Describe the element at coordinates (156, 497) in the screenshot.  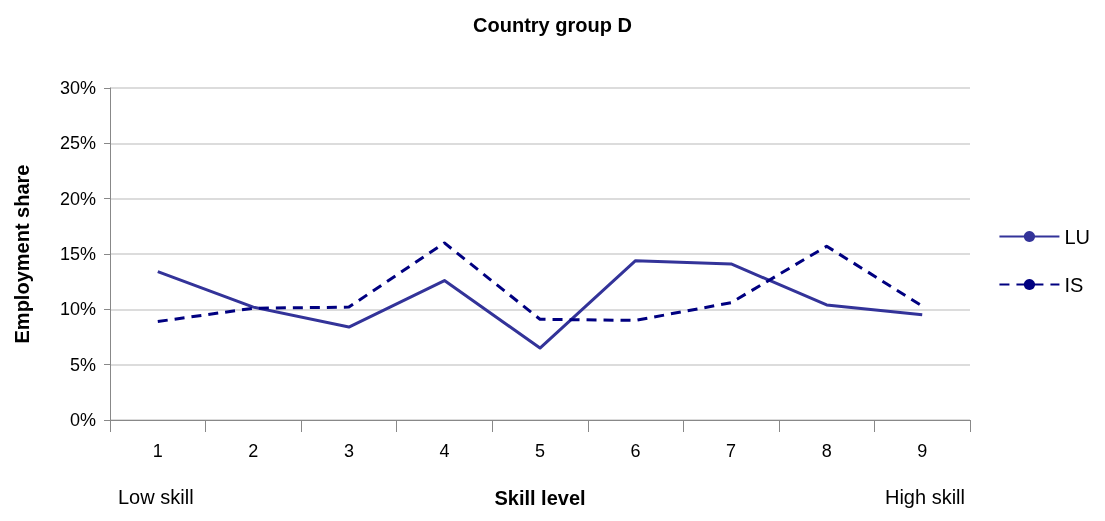
I see `text: Low skill` at that location.